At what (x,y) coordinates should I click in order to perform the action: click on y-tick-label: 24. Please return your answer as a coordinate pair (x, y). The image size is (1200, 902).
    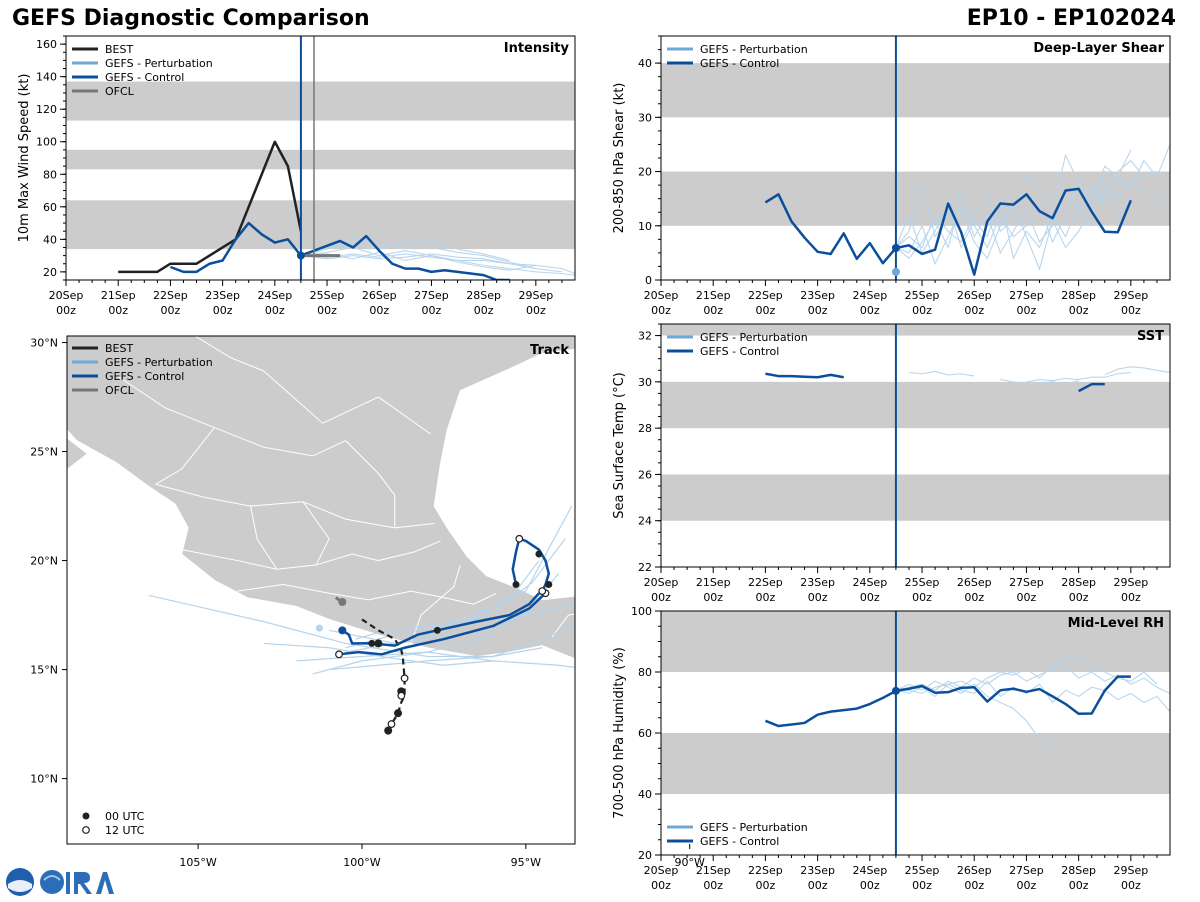
    Looking at the image, I should click on (645, 521).